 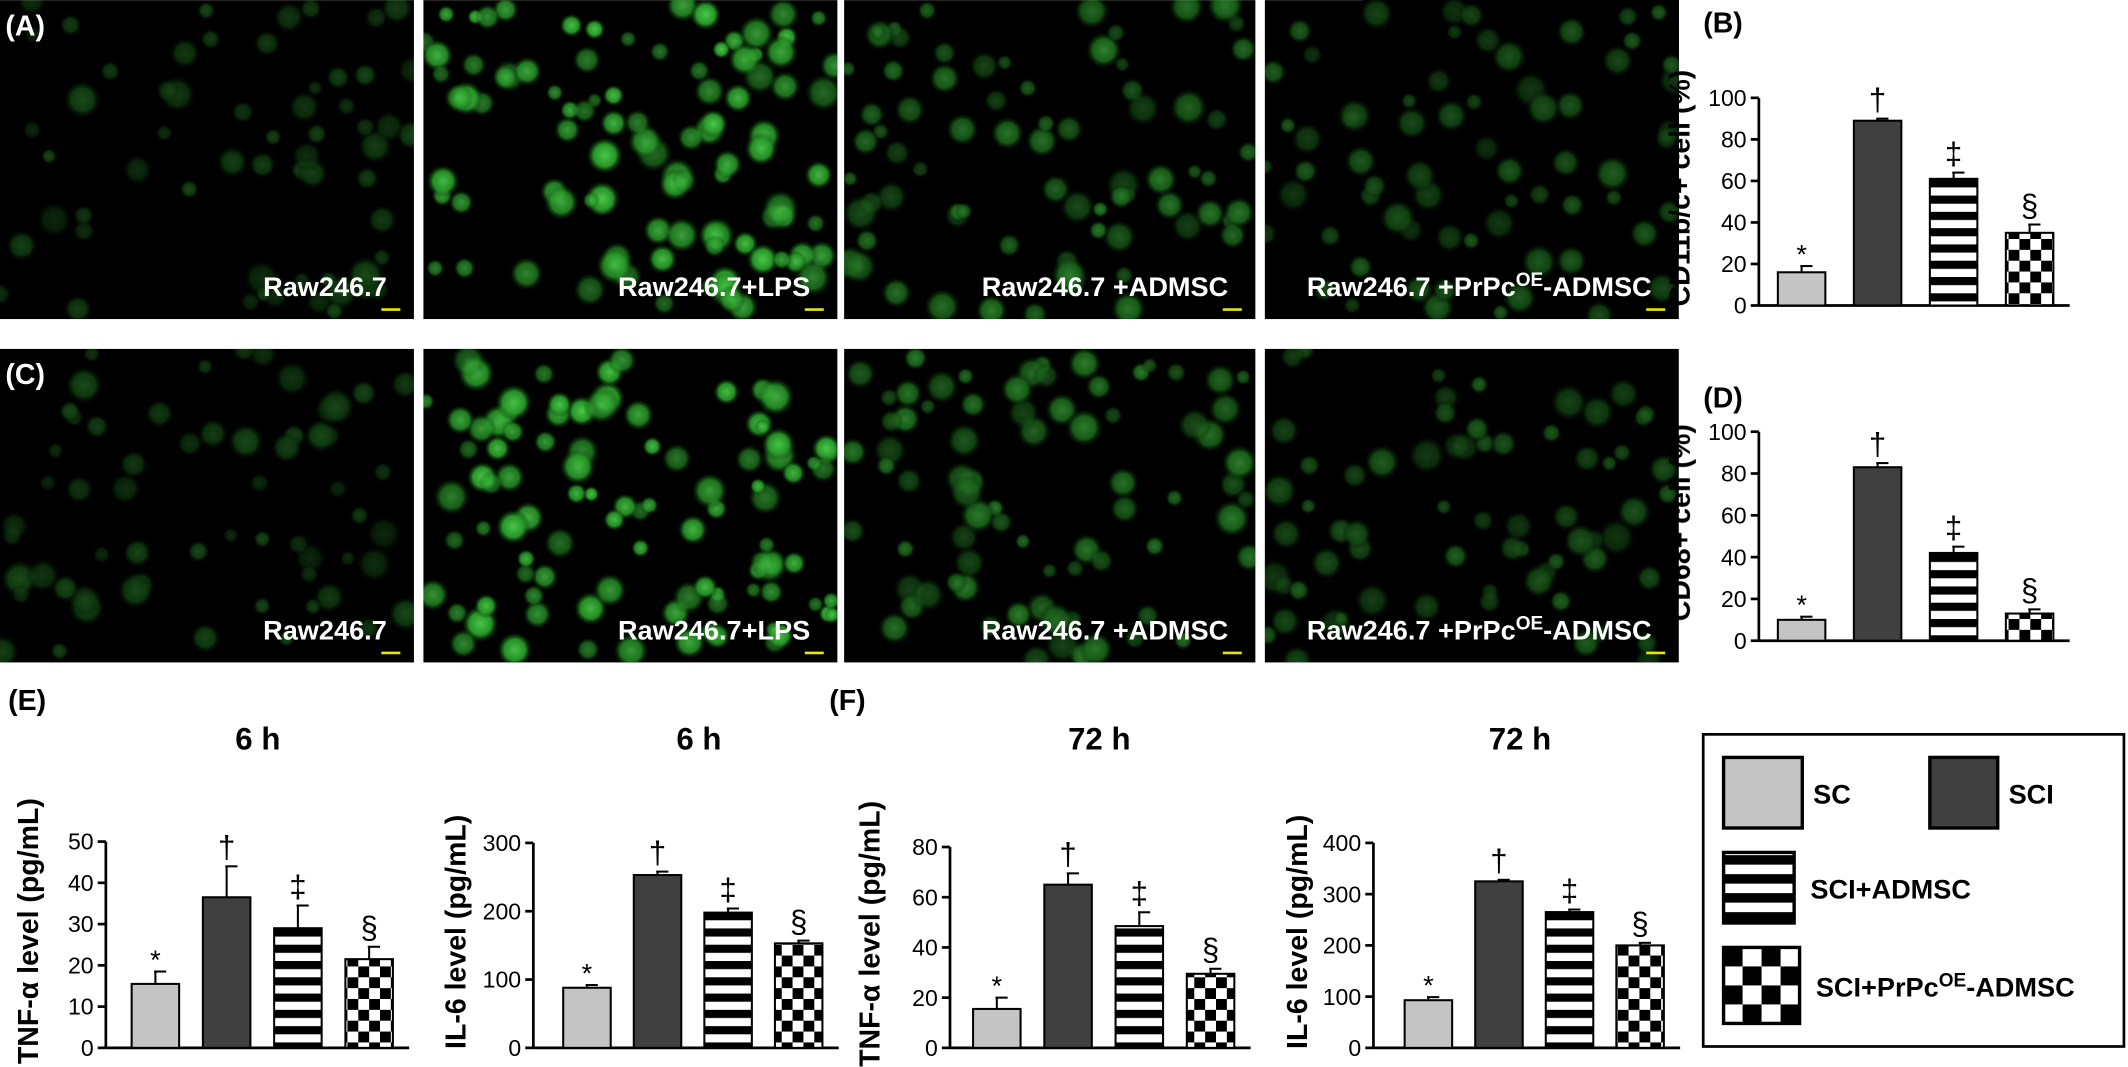 I want to click on y-tick-label: 200, so click(x=1342, y=946).